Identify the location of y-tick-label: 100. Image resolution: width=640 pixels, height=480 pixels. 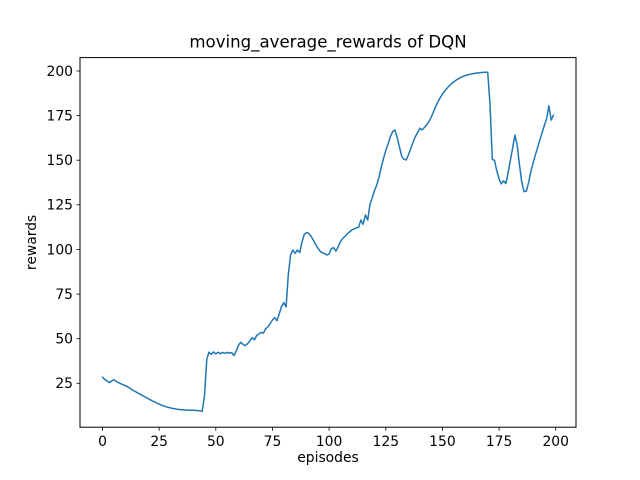
(59, 250).